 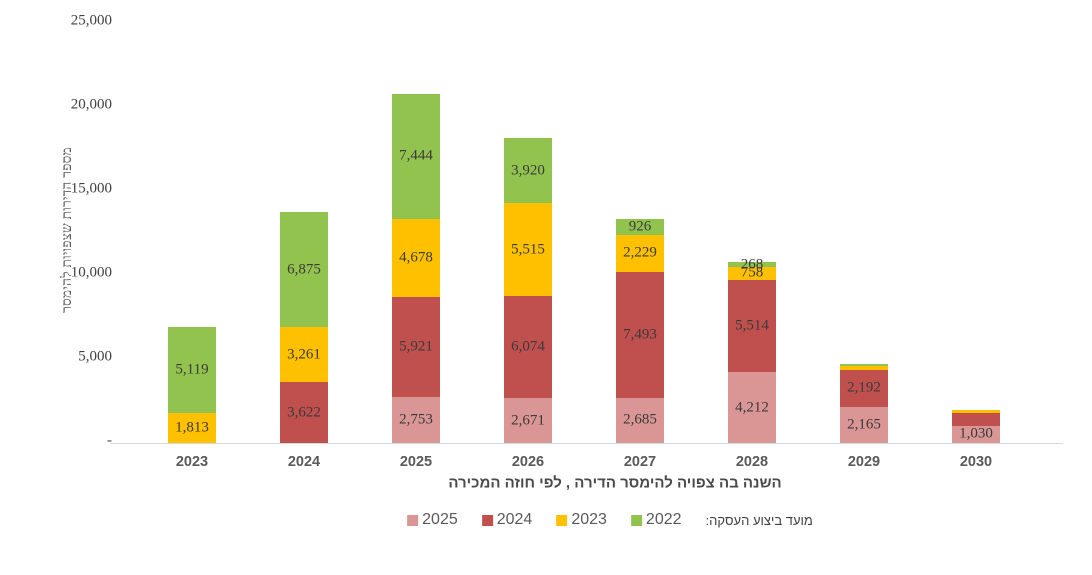 What do you see at coordinates (95, 356) in the screenshot?
I see `y-tick-label: 5,000` at bounding box center [95, 356].